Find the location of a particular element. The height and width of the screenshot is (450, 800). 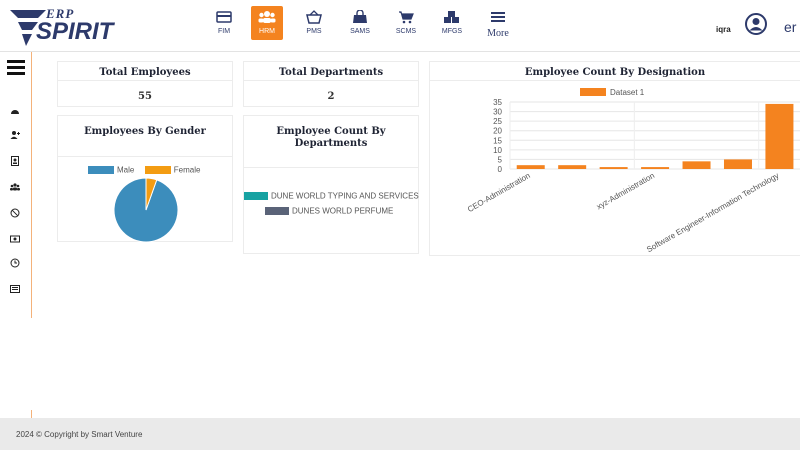

y-tick-label: 30 is located at coordinates (497, 112).